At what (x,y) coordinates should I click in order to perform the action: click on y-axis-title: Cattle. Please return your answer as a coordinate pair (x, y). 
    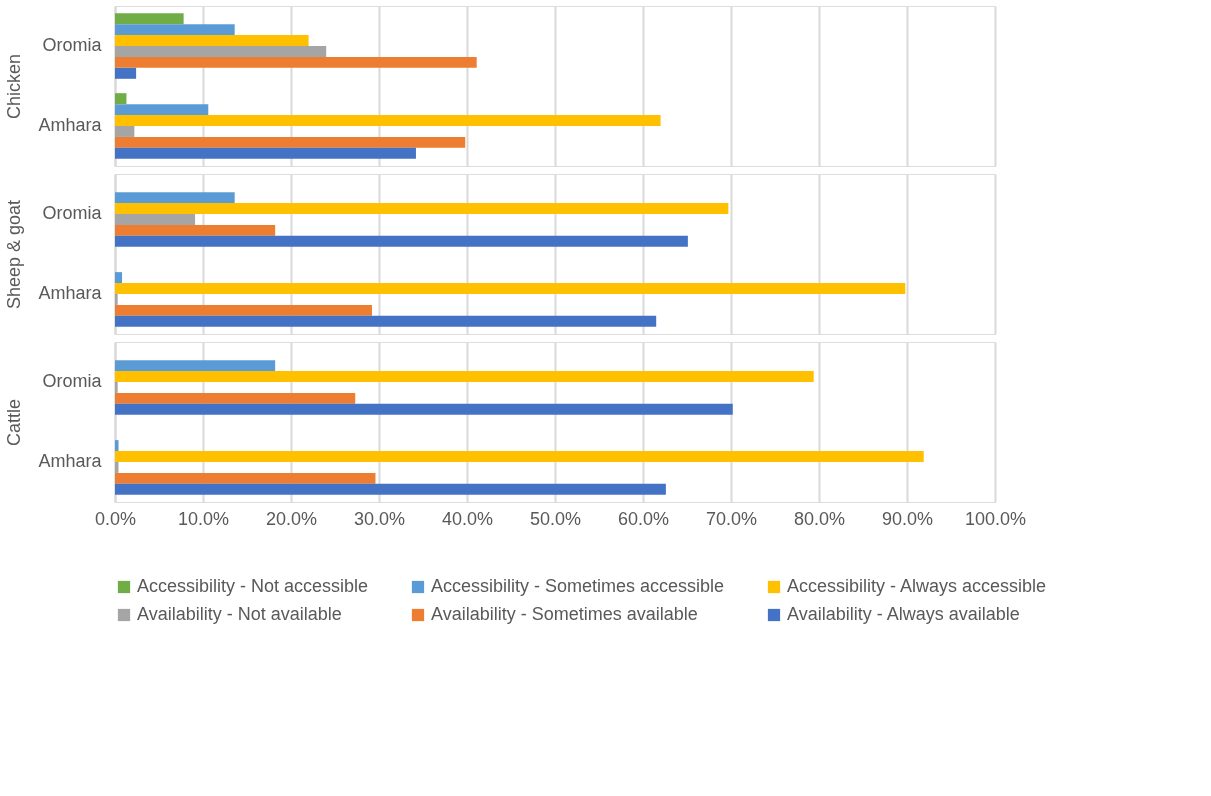
    Looking at the image, I should click on (14, 422).